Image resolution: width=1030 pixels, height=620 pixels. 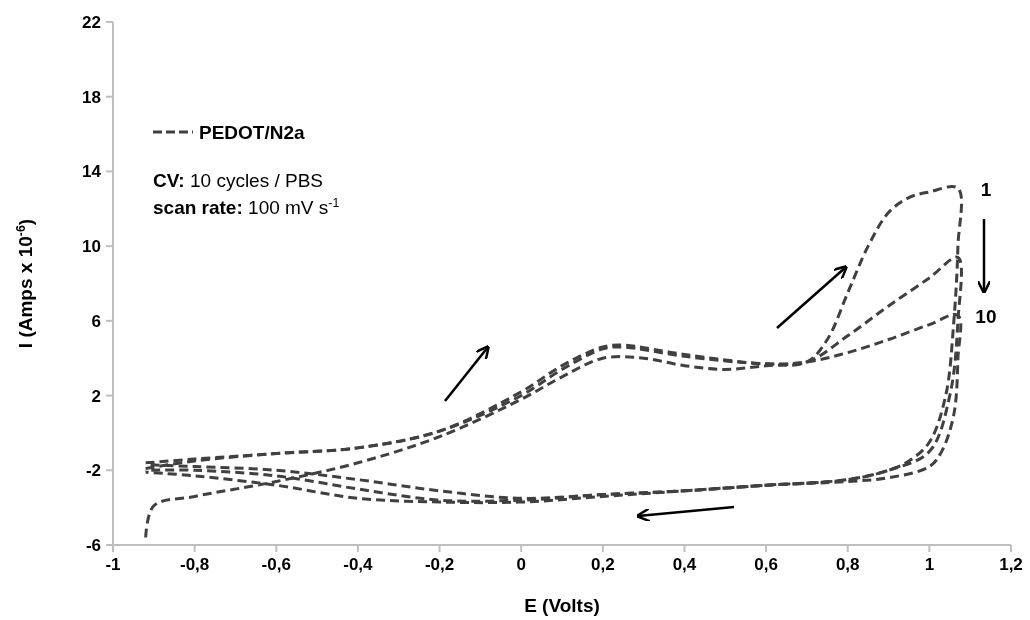 What do you see at coordinates (986, 317) in the screenshot?
I see `annotation: 10` at bounding box center [986, 317].